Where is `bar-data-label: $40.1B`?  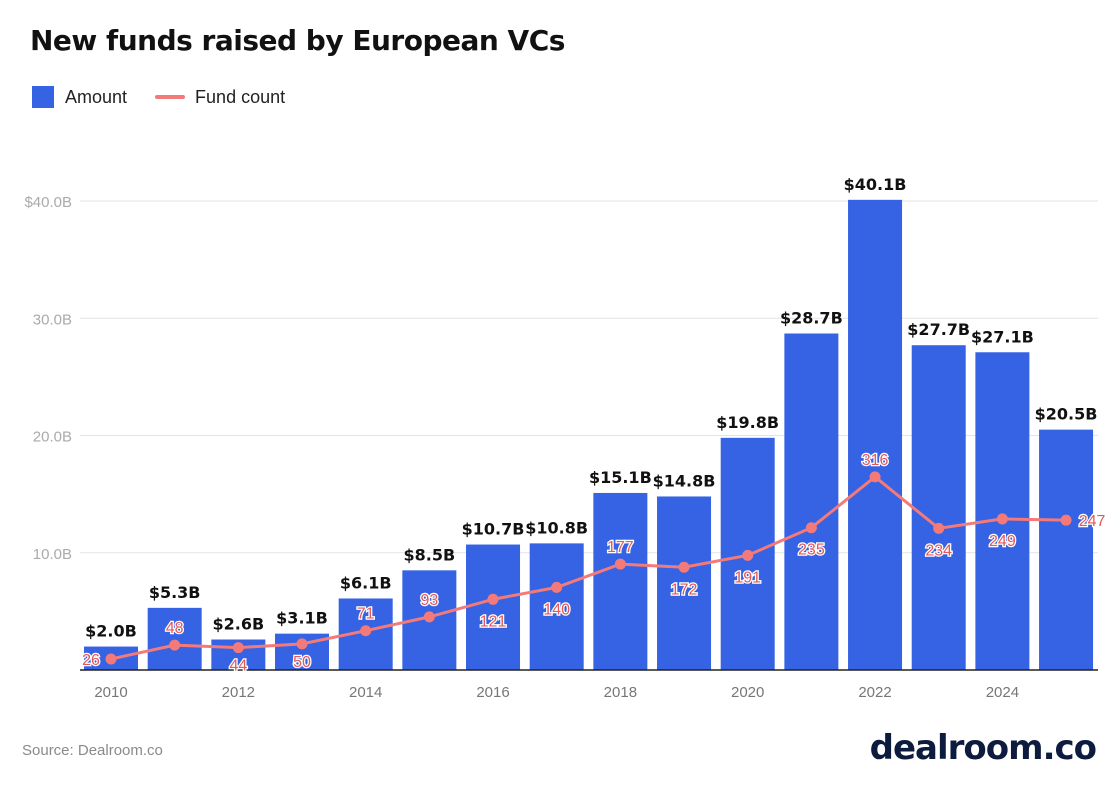
bar-data-label: $40.1B is located at coordinates (875, 184).